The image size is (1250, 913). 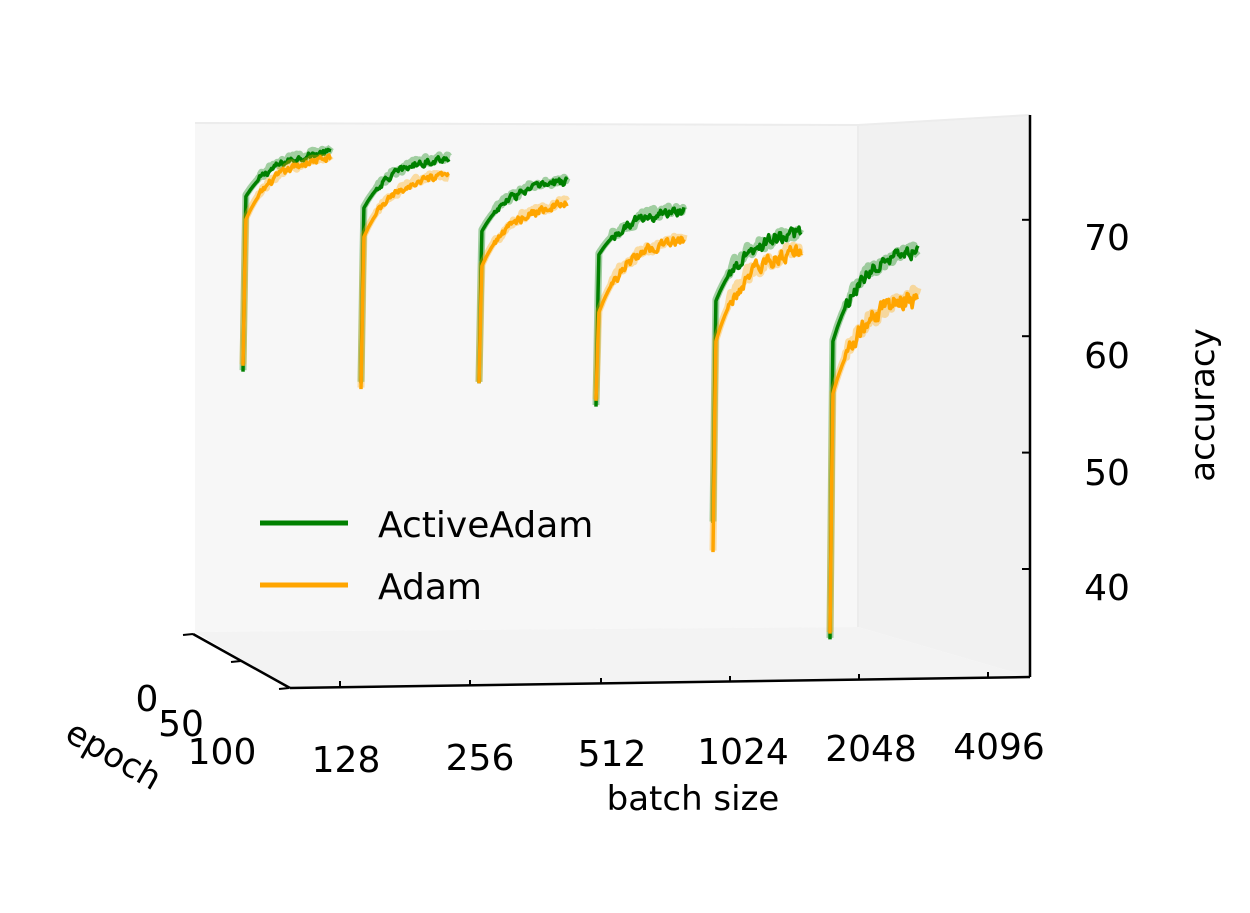 What do you see at coordinates (485, 525) in the screenshot?
I see `legend-label-activeadam: ActiveAdam` at bounding box center [485, 525].